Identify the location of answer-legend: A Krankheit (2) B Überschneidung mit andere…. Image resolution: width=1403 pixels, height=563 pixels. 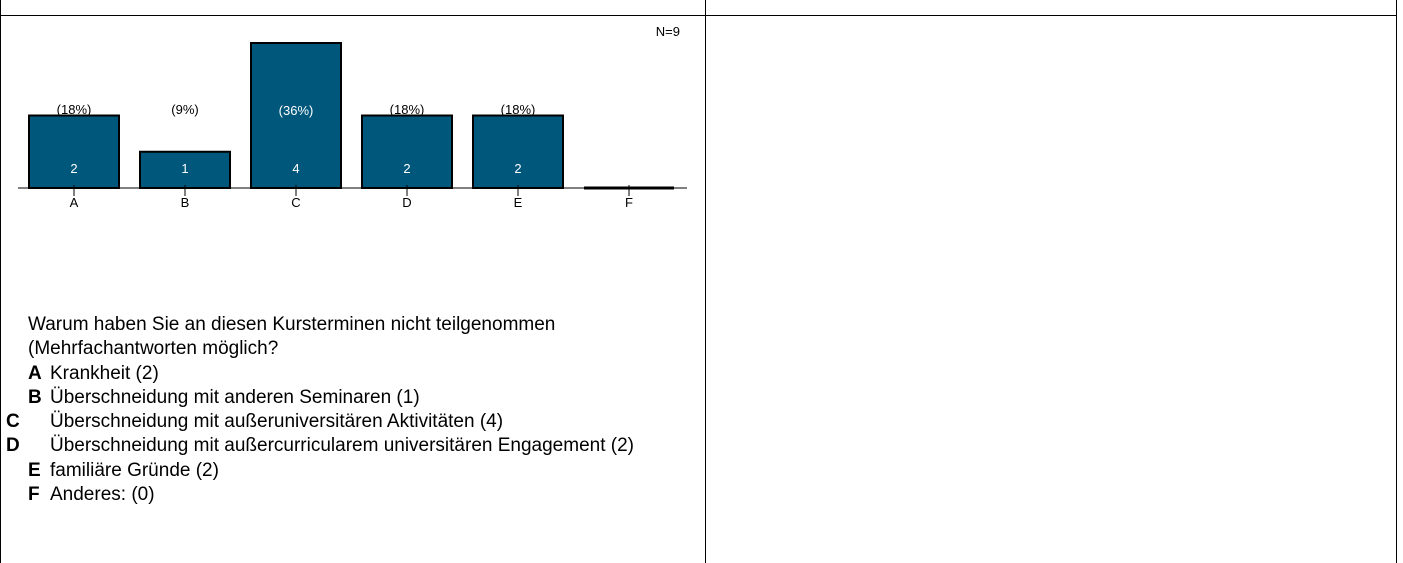
(357, 435).